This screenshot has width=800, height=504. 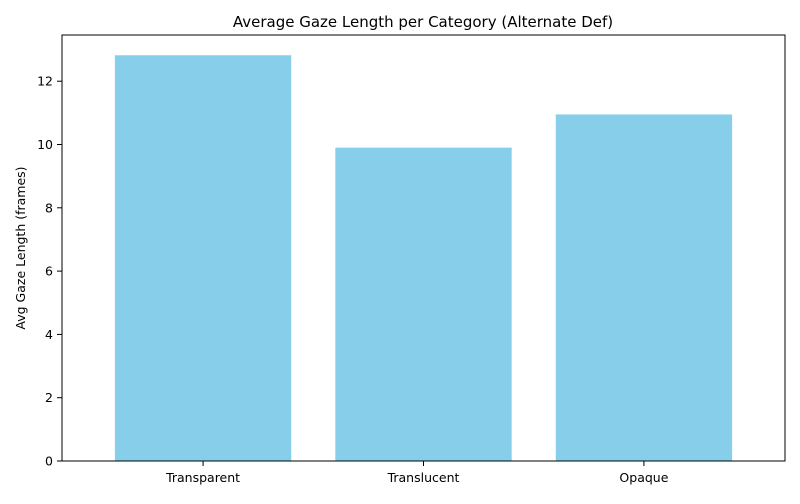 What do you see at coordinates (49, 461) in the screenshot?
I see `y-tick-label: 0` at bounding box center [49, 461].